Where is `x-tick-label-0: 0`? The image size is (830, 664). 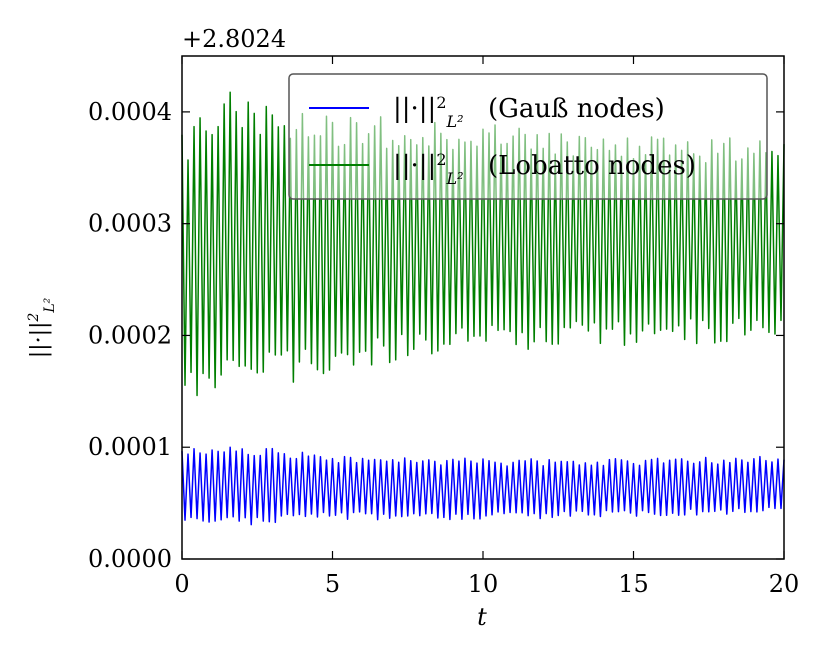 x-tick-label-0: 0 is located at coordinates (181, 584).